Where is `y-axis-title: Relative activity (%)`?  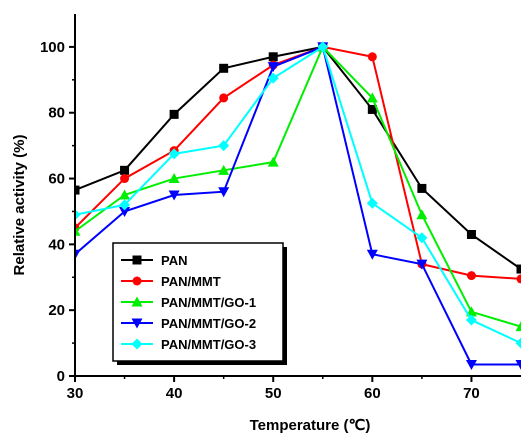 y-axis-title: Relative activity (%) is located at coordinates (19, 205).